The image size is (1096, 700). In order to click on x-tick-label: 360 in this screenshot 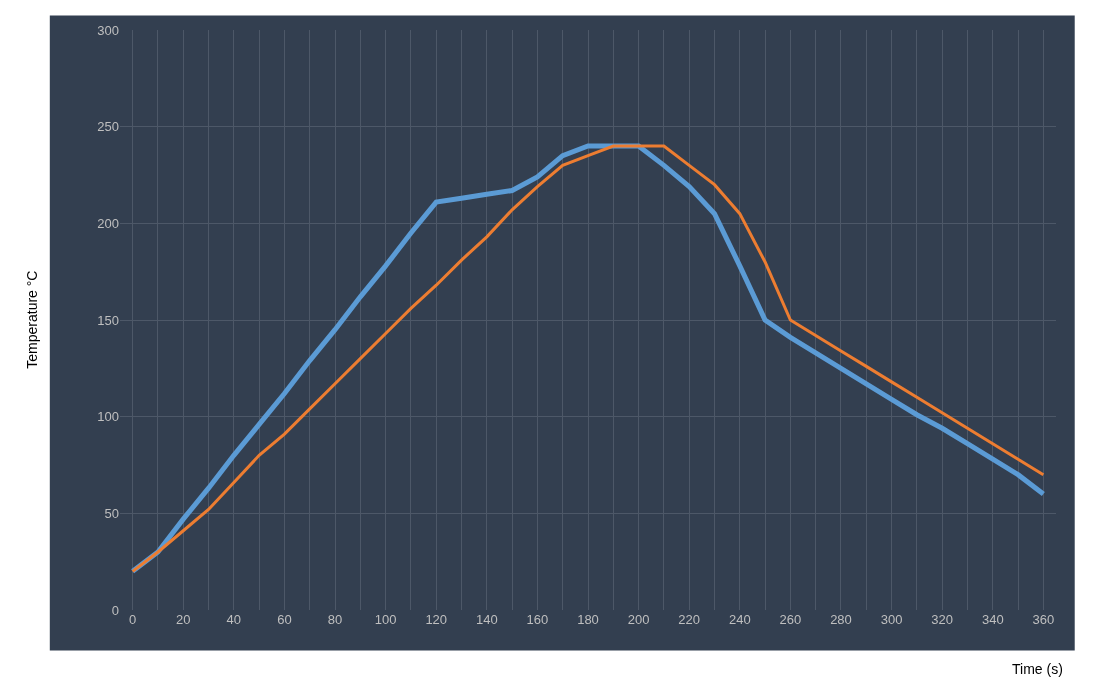, I will do `click(1043, 619)`.